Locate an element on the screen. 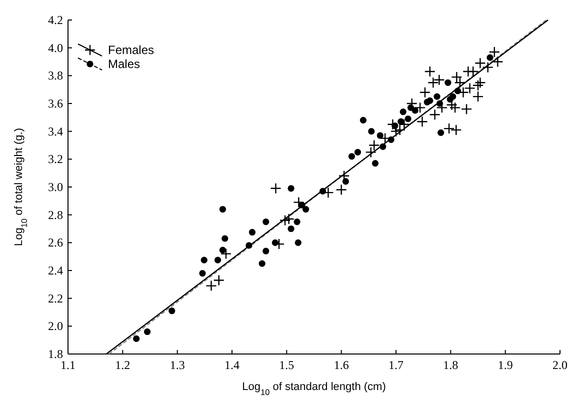  y-tick-label: 3.6 is located at coordinates (55, 103).